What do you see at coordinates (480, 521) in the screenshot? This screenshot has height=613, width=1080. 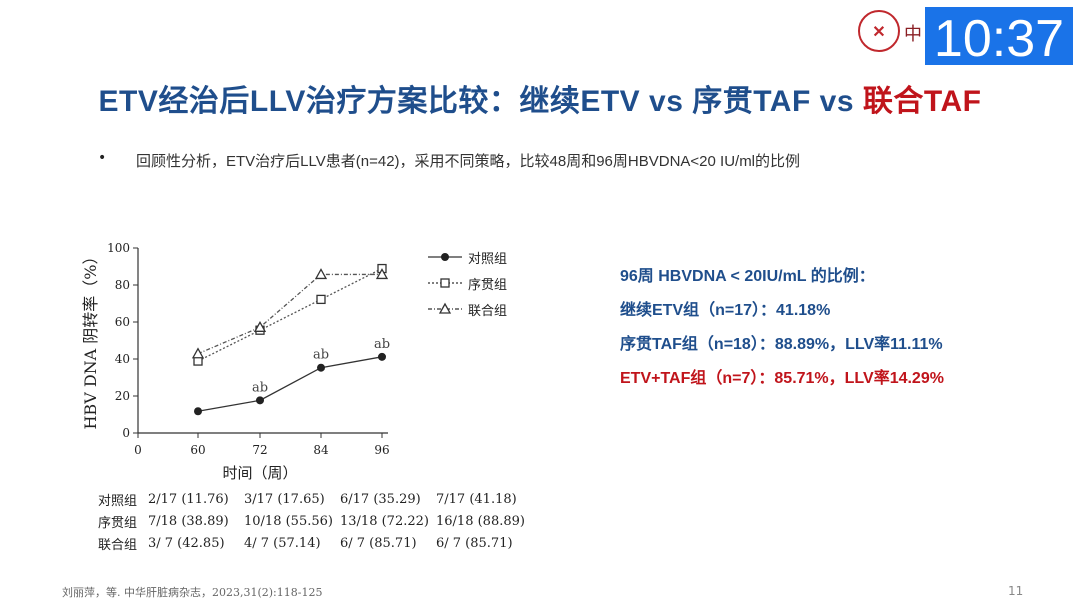 I see `table-cell: 16/18 (88.89)` at bounding box center [480, 521].